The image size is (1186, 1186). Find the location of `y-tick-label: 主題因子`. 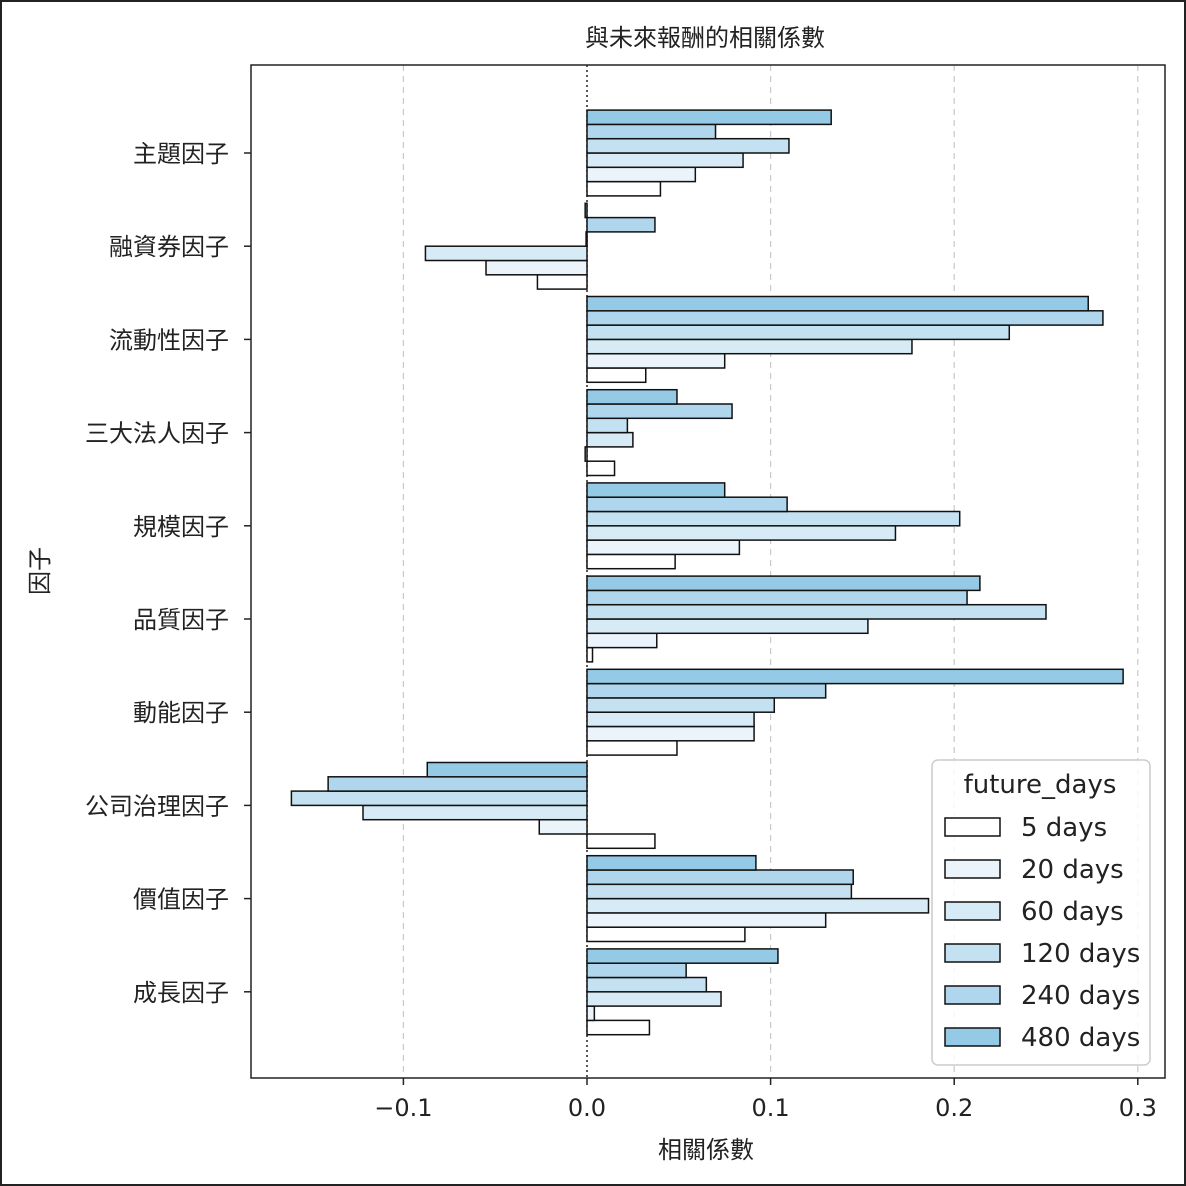

y-tick-label: 主題因子 is located at coordinates (181, 154).